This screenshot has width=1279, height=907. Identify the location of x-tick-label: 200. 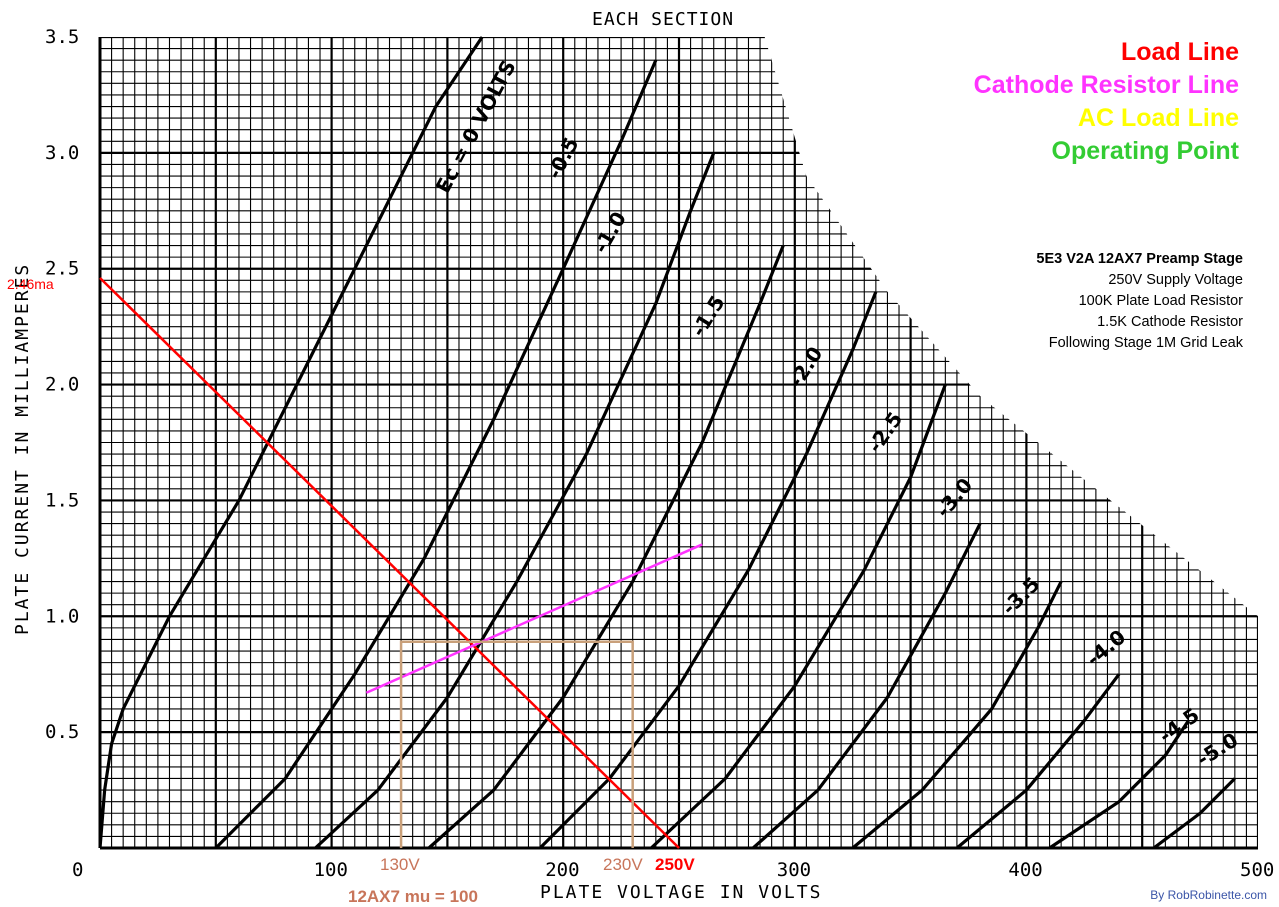
(562, 870).